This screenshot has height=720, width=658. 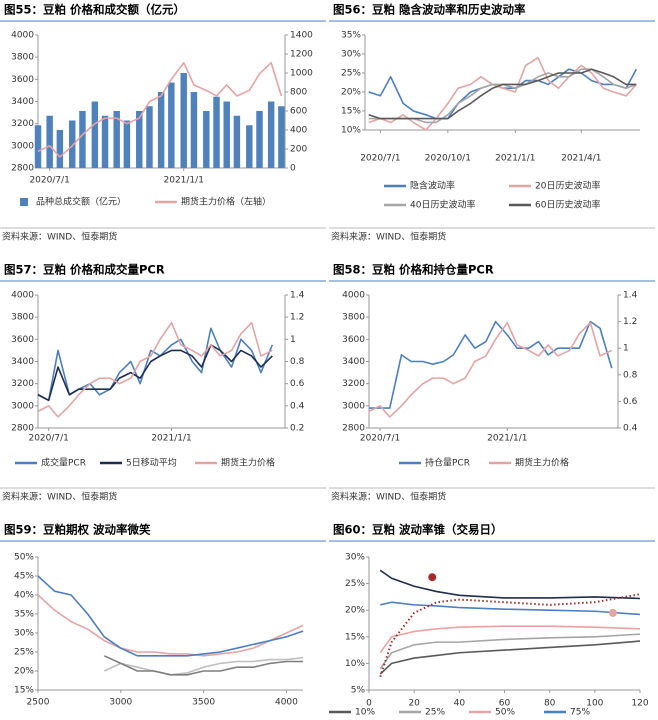 I want to click on chart-title: 图60：豆粕 波动率锥（交易日）, so click(x=418, y=530).